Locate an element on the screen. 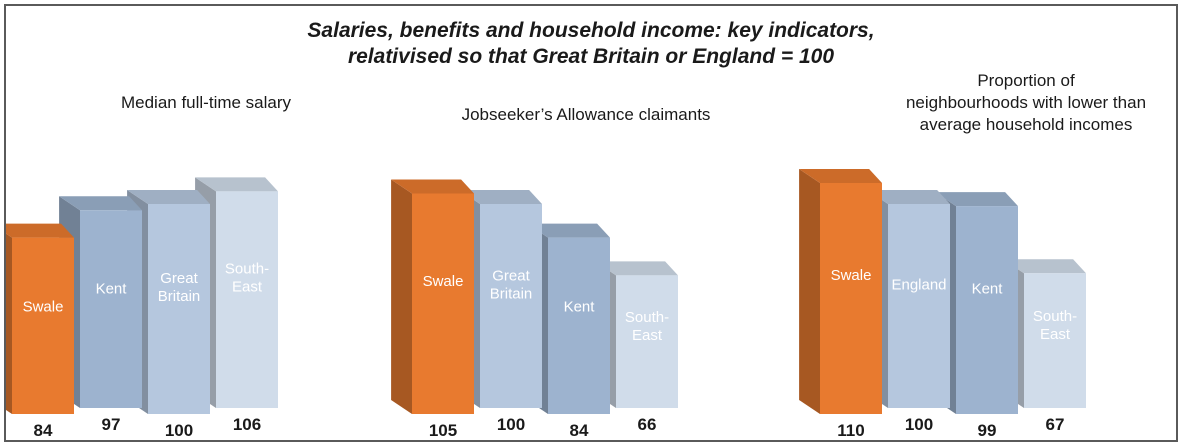 Image resolution: width=1186 pixels, height=448 pixels. panel-title-income-line-3: average household incomes is located at coordinates (1026, 124).